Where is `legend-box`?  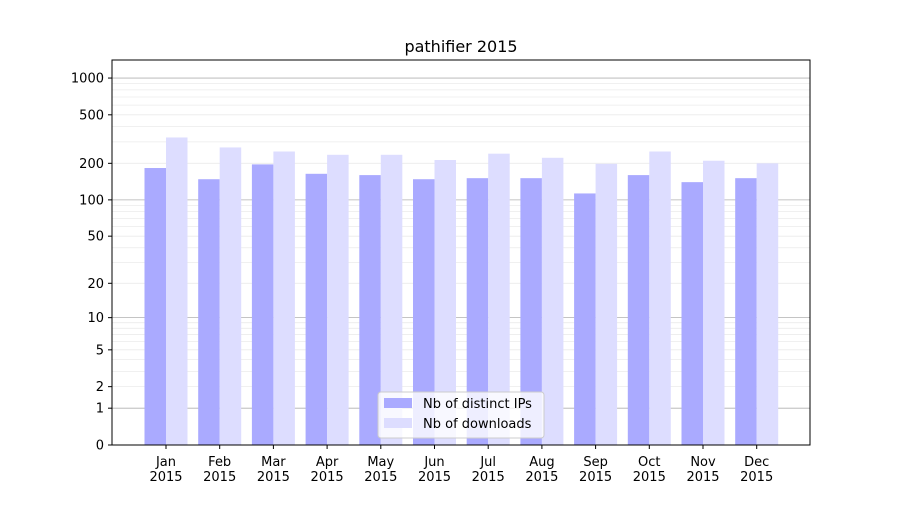
legend-box is located at coordinates (461, 415).